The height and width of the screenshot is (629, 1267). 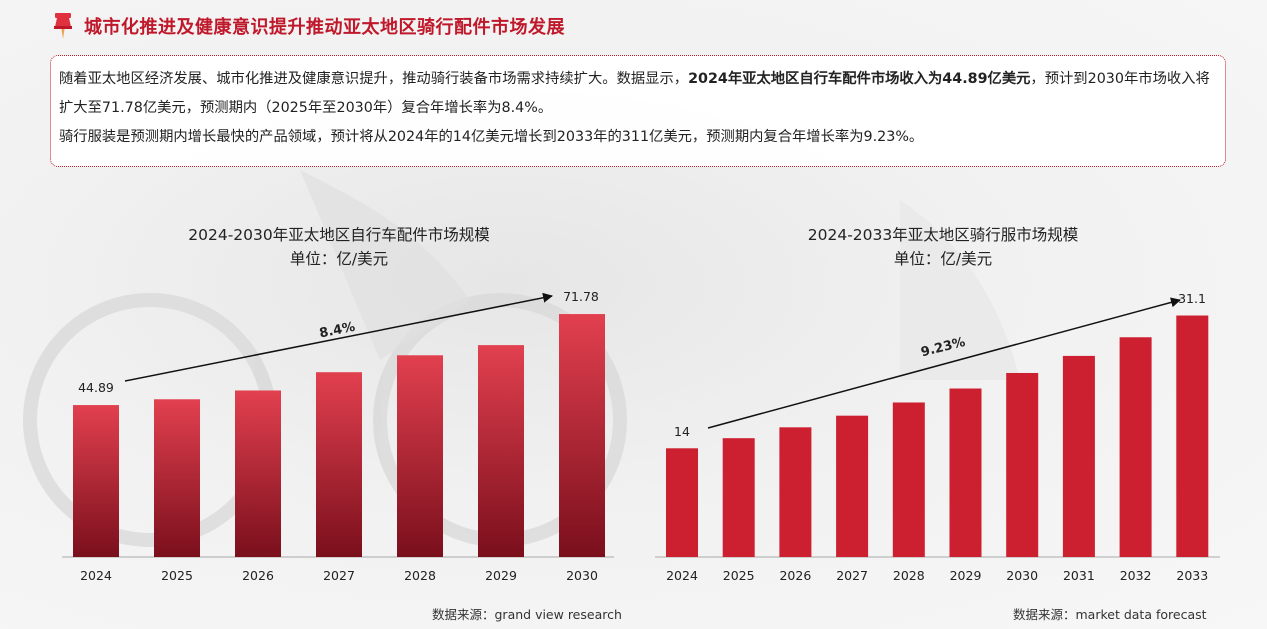 I want to click on chart1-cagr-label: 8.4%, so click(x=337, y=331).